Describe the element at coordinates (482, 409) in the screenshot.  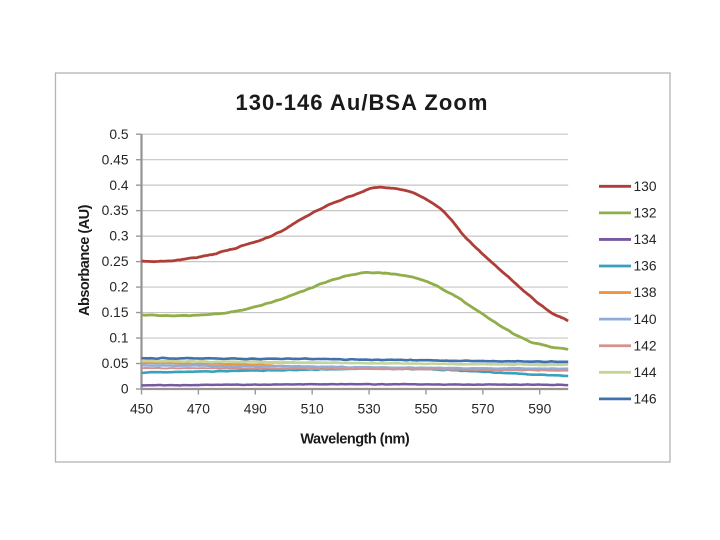
I see `svg-text: 570` at that location.